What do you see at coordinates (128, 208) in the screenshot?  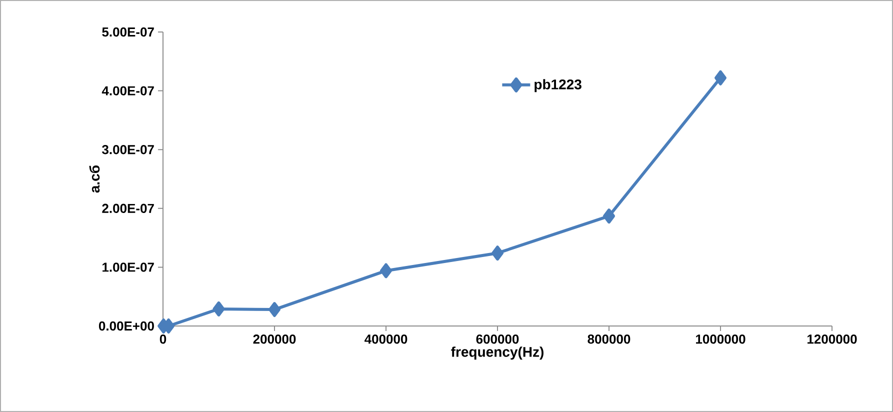 I see `y-tick-label: 2.00E-07` at bounding box center [128, 208].